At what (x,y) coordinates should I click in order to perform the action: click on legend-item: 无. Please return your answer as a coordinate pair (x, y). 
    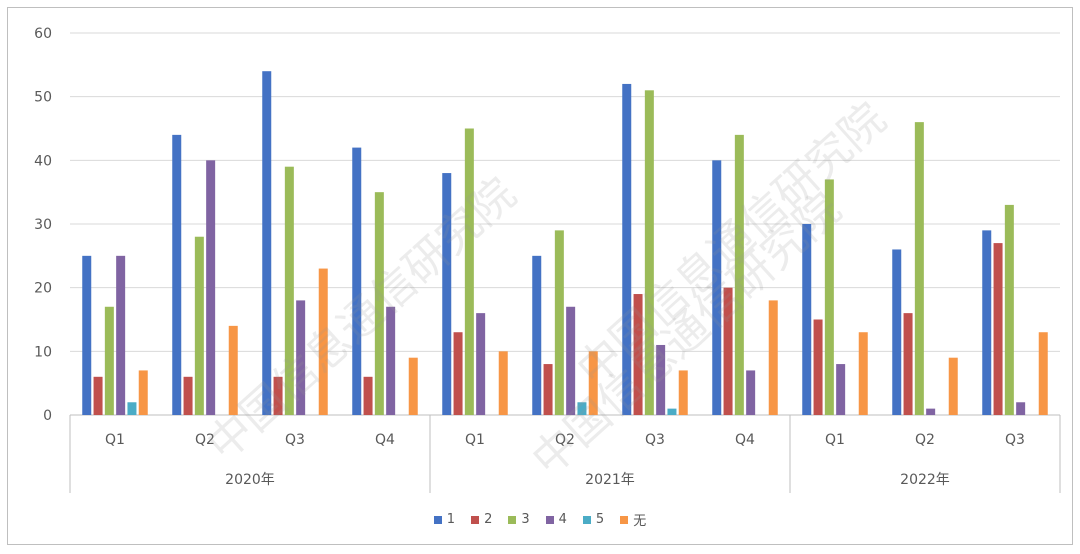
    Looking at the image, I should click on (633, 519).